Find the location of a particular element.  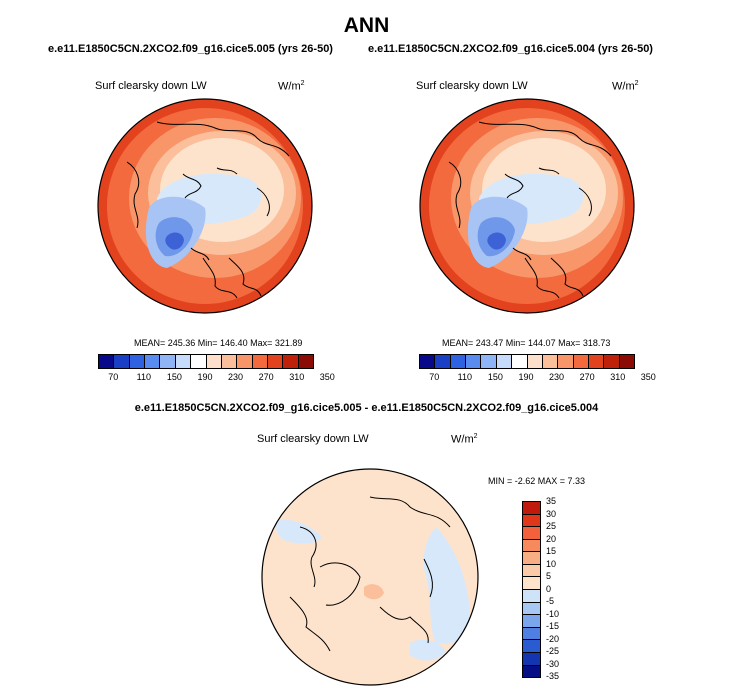

colorbar-tick-label: 10 is located at coordinates (551, 563).